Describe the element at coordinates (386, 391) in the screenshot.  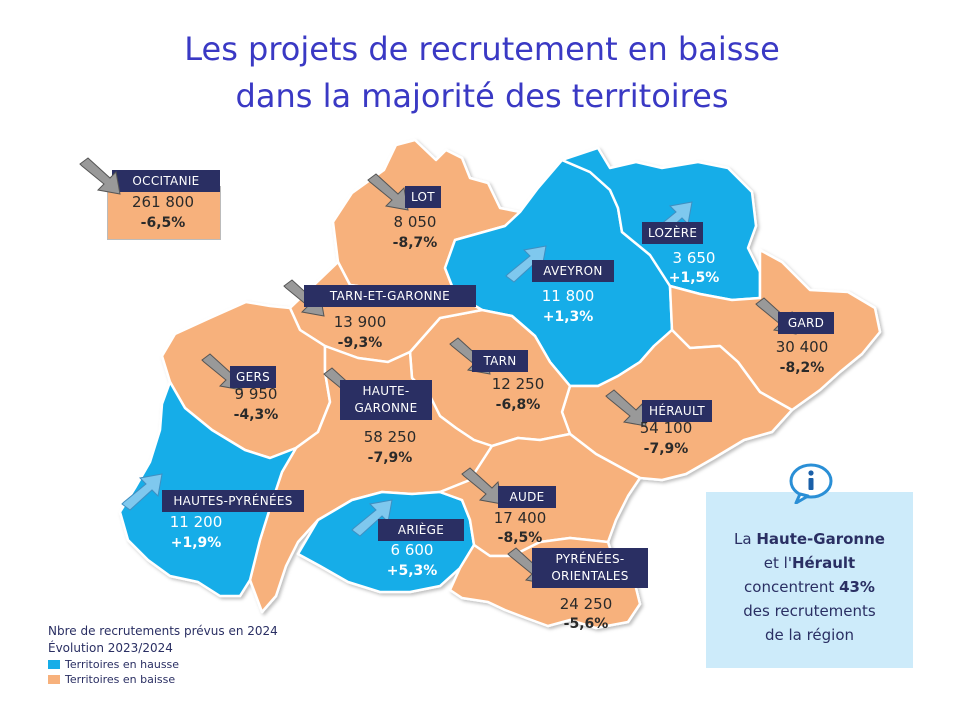
I see `haute-garonne-label-line-1: HAUTE-` at that location.